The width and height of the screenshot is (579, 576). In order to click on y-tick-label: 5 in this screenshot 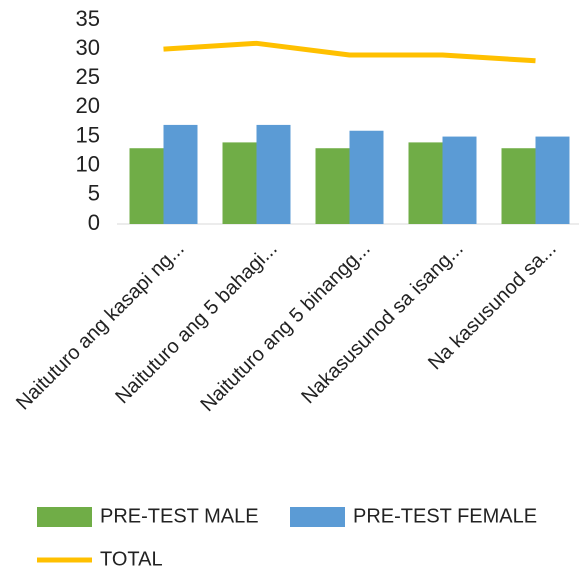, I will do `click(94, 193)`.